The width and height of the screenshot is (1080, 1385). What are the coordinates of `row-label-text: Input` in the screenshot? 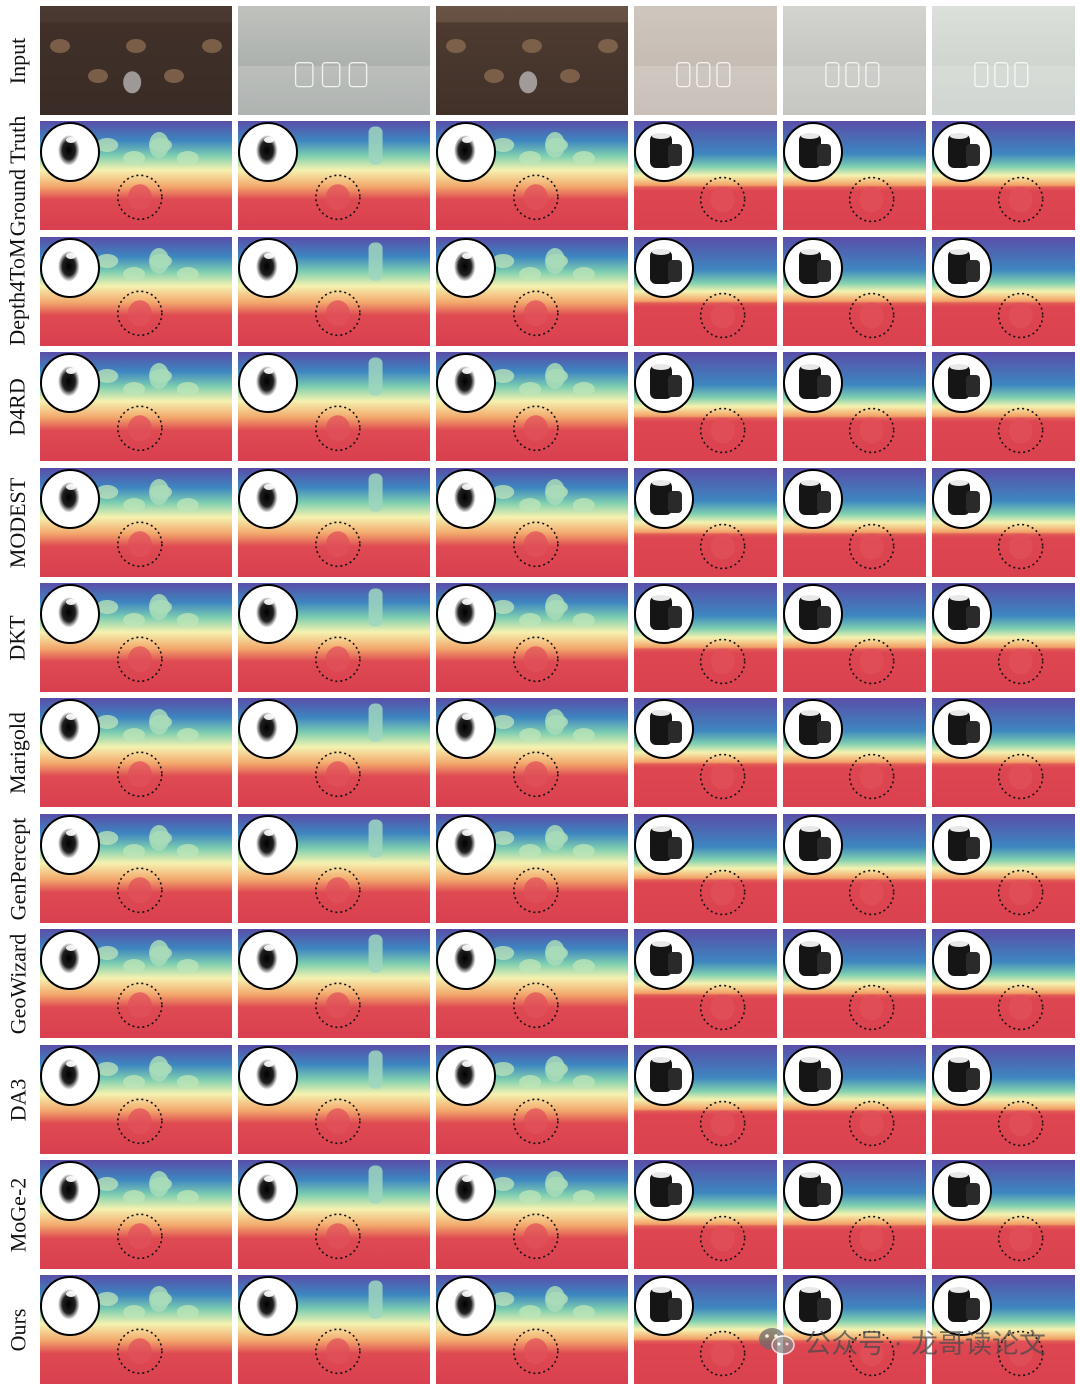 It's located at (18, 60).